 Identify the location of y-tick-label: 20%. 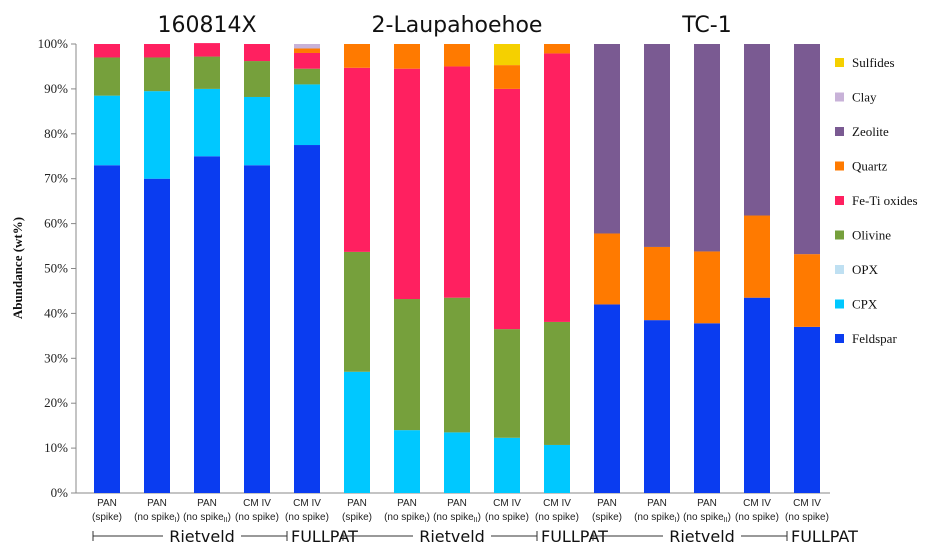
(56, 402).